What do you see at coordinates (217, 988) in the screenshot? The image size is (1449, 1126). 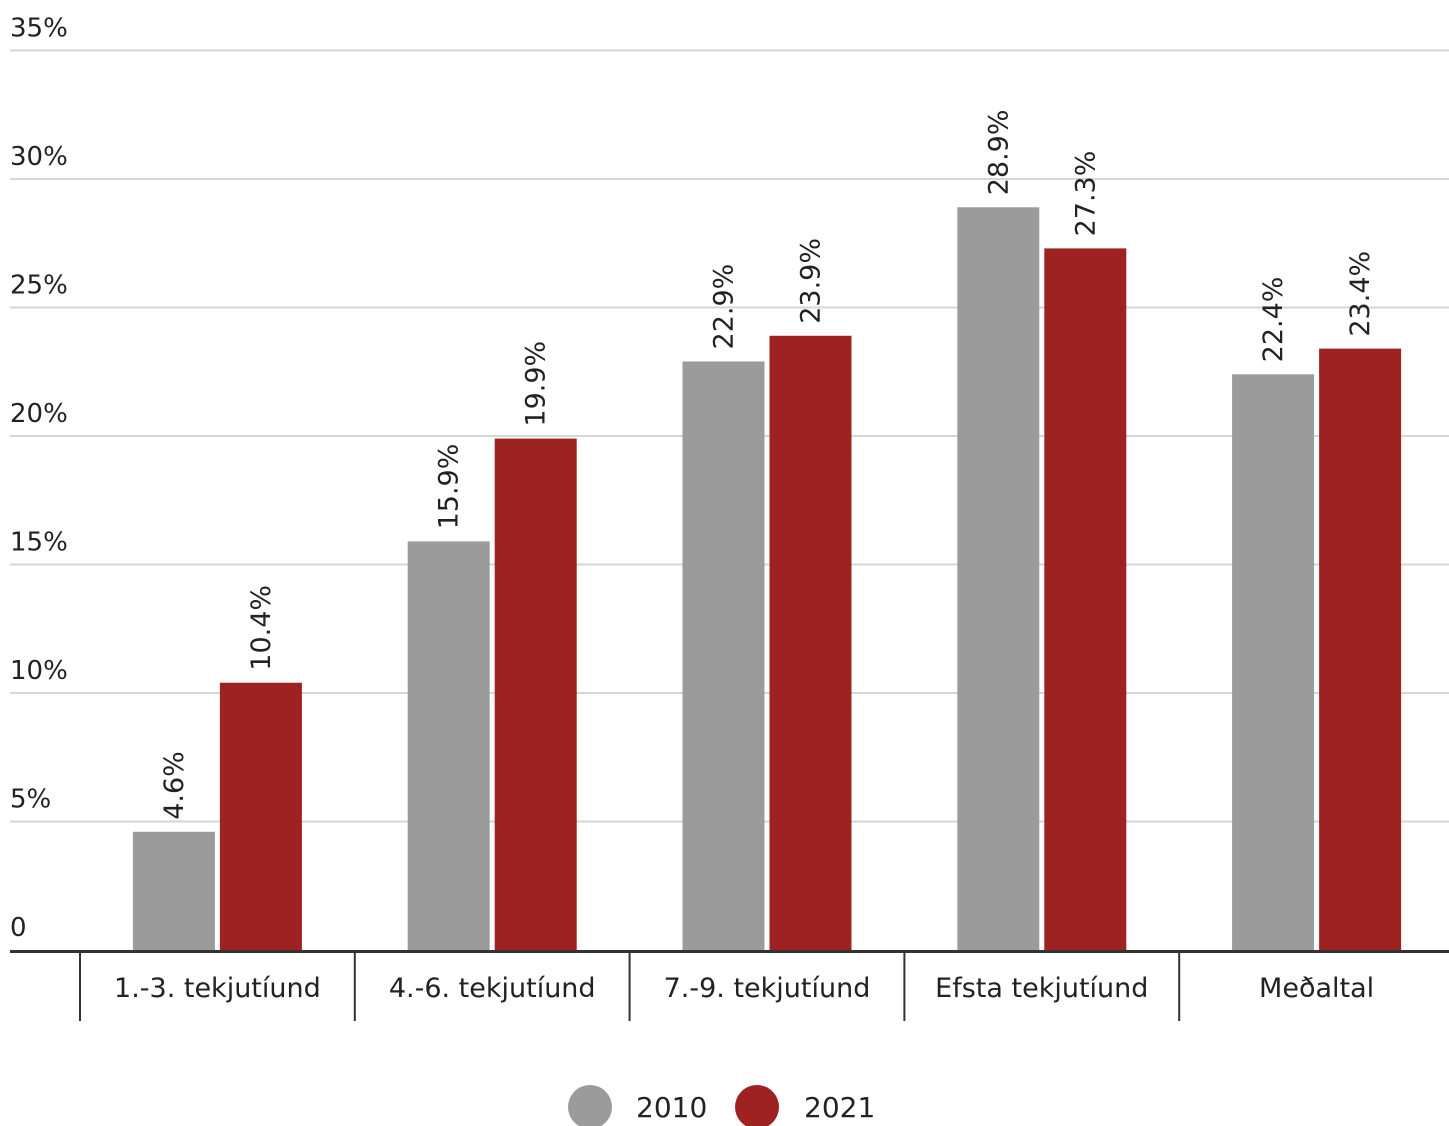 I see `x-tick-label: 1.-3. tekjutíund` at bounding box center [217, 988].